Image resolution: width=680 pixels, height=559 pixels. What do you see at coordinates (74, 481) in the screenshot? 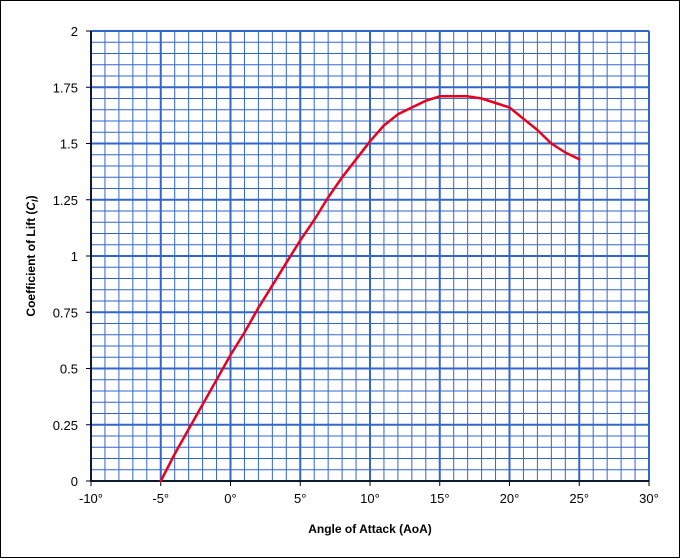
I see `y-tick-label: 0` at bounding box center [74, 481].